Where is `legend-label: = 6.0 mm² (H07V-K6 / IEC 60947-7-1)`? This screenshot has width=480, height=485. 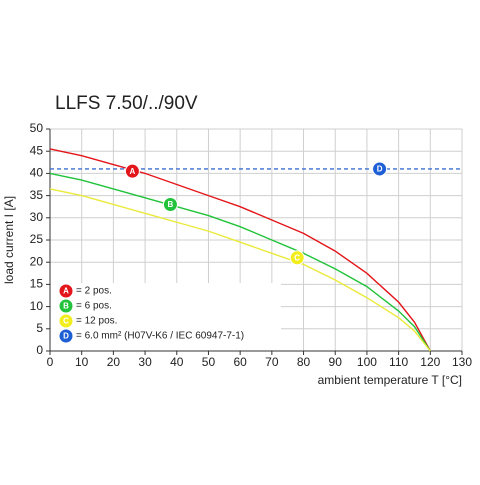
legend-label: = 6.0 mm² (H07V-K6 / IEC 60947-7-1) is located at coordinates (160, 336).